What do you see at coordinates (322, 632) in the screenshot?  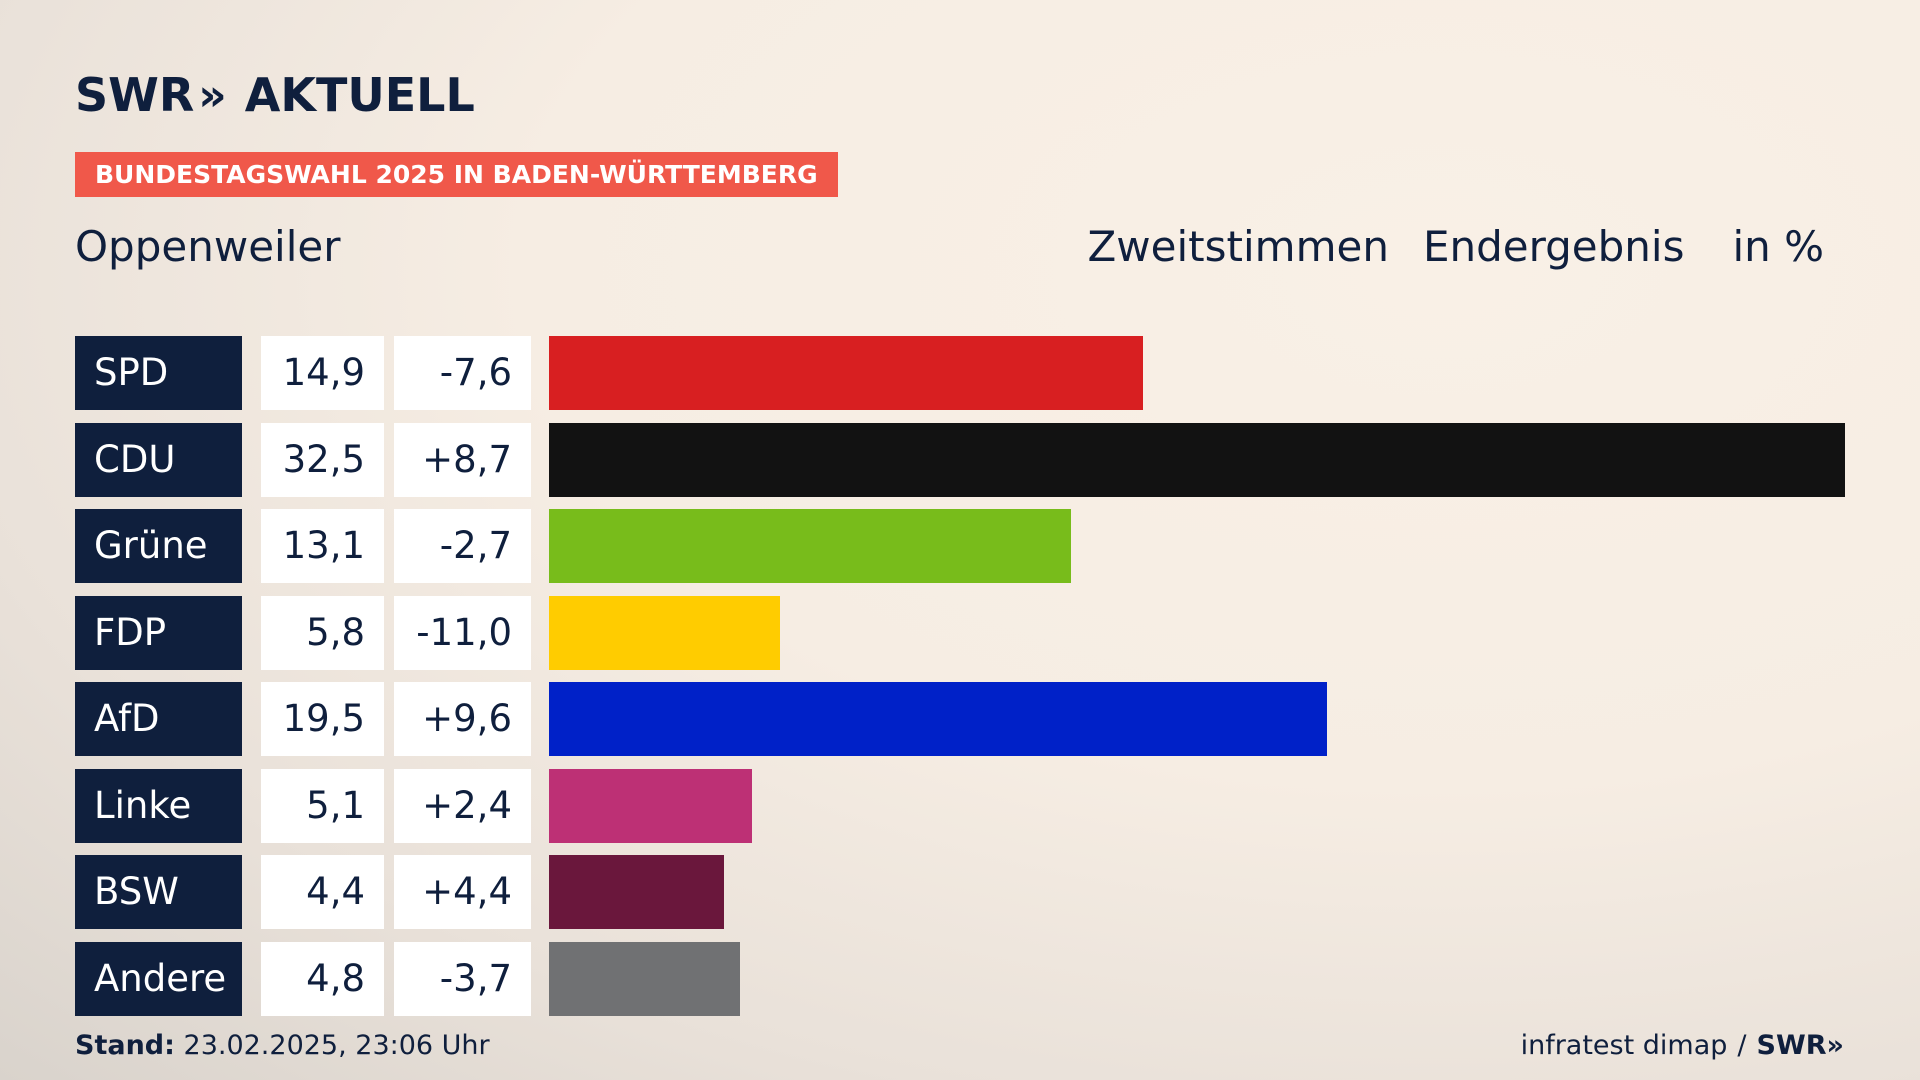 I see `vote-share-value: 5,8` at bounding box center [322, 632].